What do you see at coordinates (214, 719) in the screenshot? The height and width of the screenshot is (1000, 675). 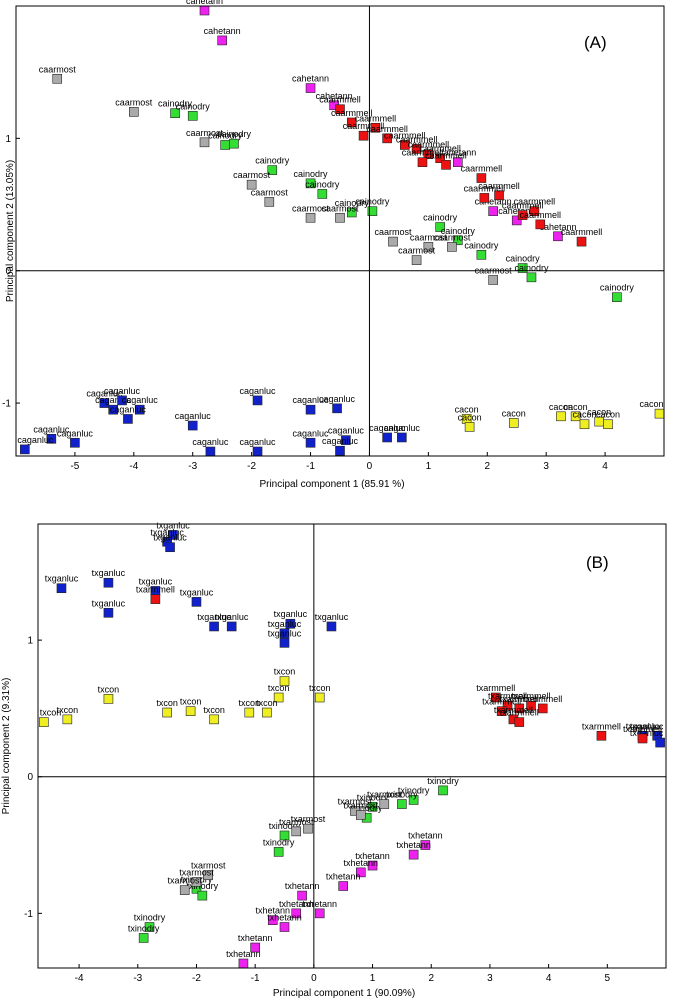 I see `data-point-txcon` at bounding box center [214, 719].